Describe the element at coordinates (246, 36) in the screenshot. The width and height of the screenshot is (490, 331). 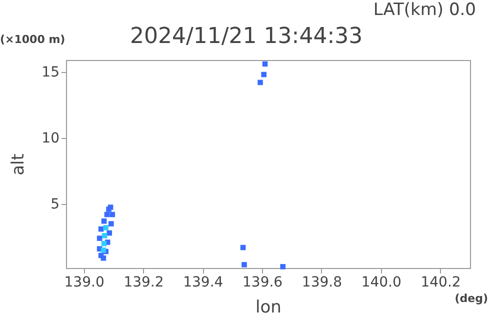
I see `chart-title: 2024/11/21 13:44:33` at that location.